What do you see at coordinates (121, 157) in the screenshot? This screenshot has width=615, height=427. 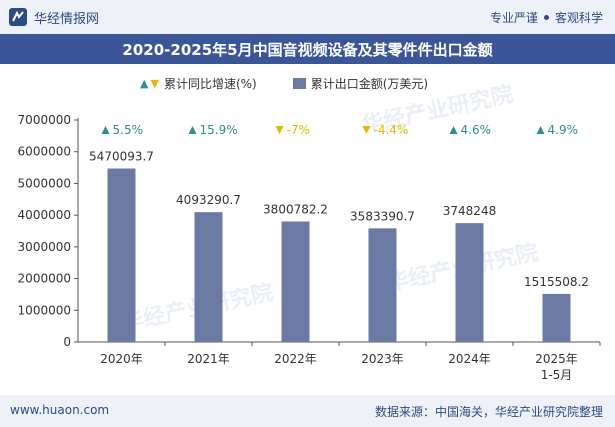 I see `bar-value-label: 5470093.7` at bounding box center [121, 157].